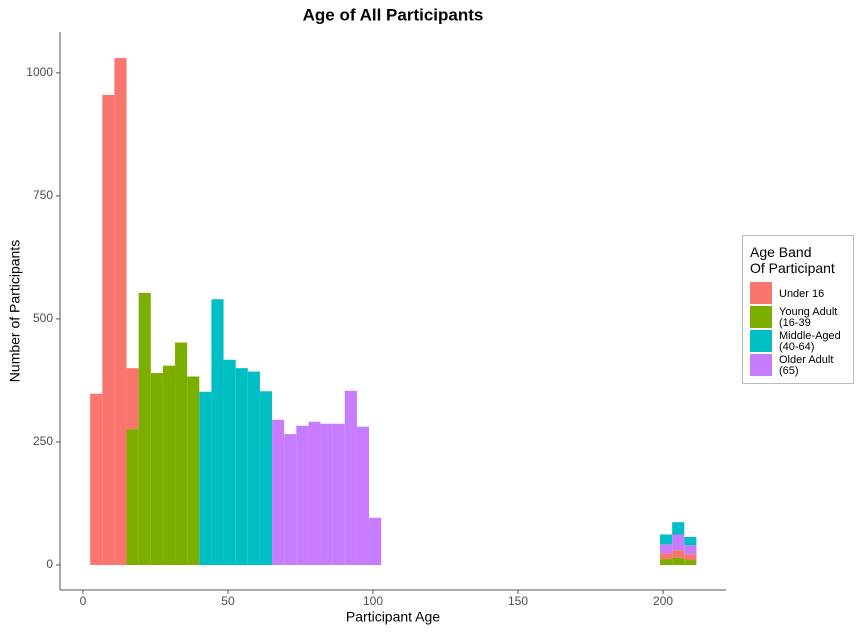 This screenshot has width=862, height=634. Describe the element at coordinates (43, 441) in the screenshot. I see `y-tick-label: 250` at that location.